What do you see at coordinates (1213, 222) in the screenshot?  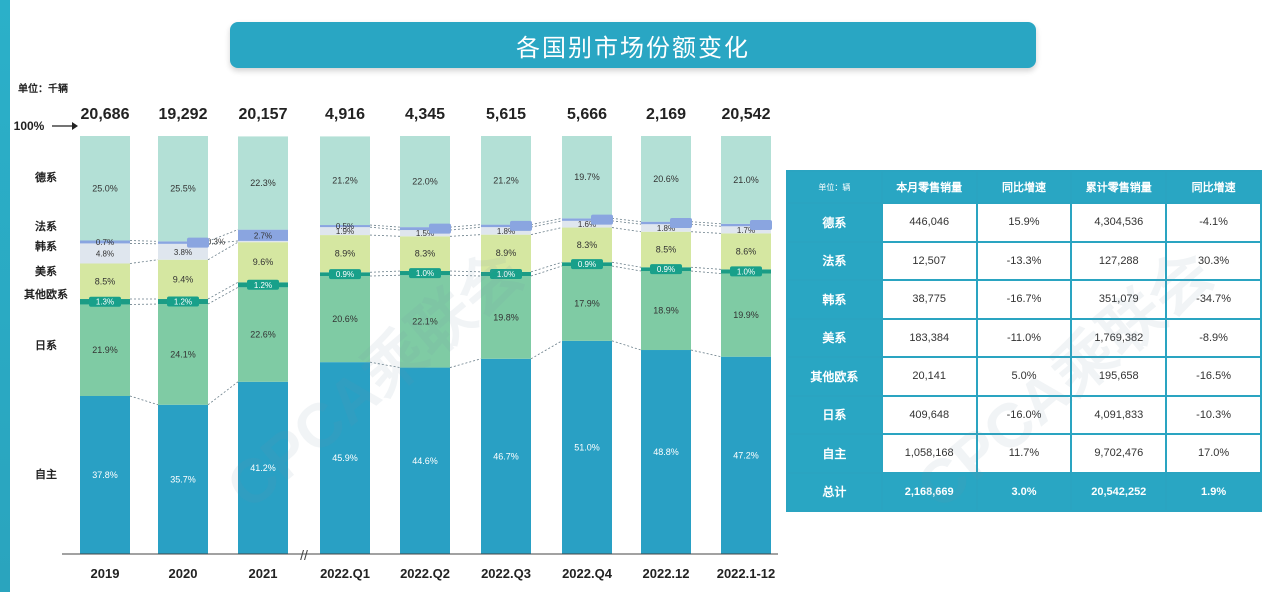 I see `cell-cumulative-growth: -4.1%` at bounding box center [1213, 222].